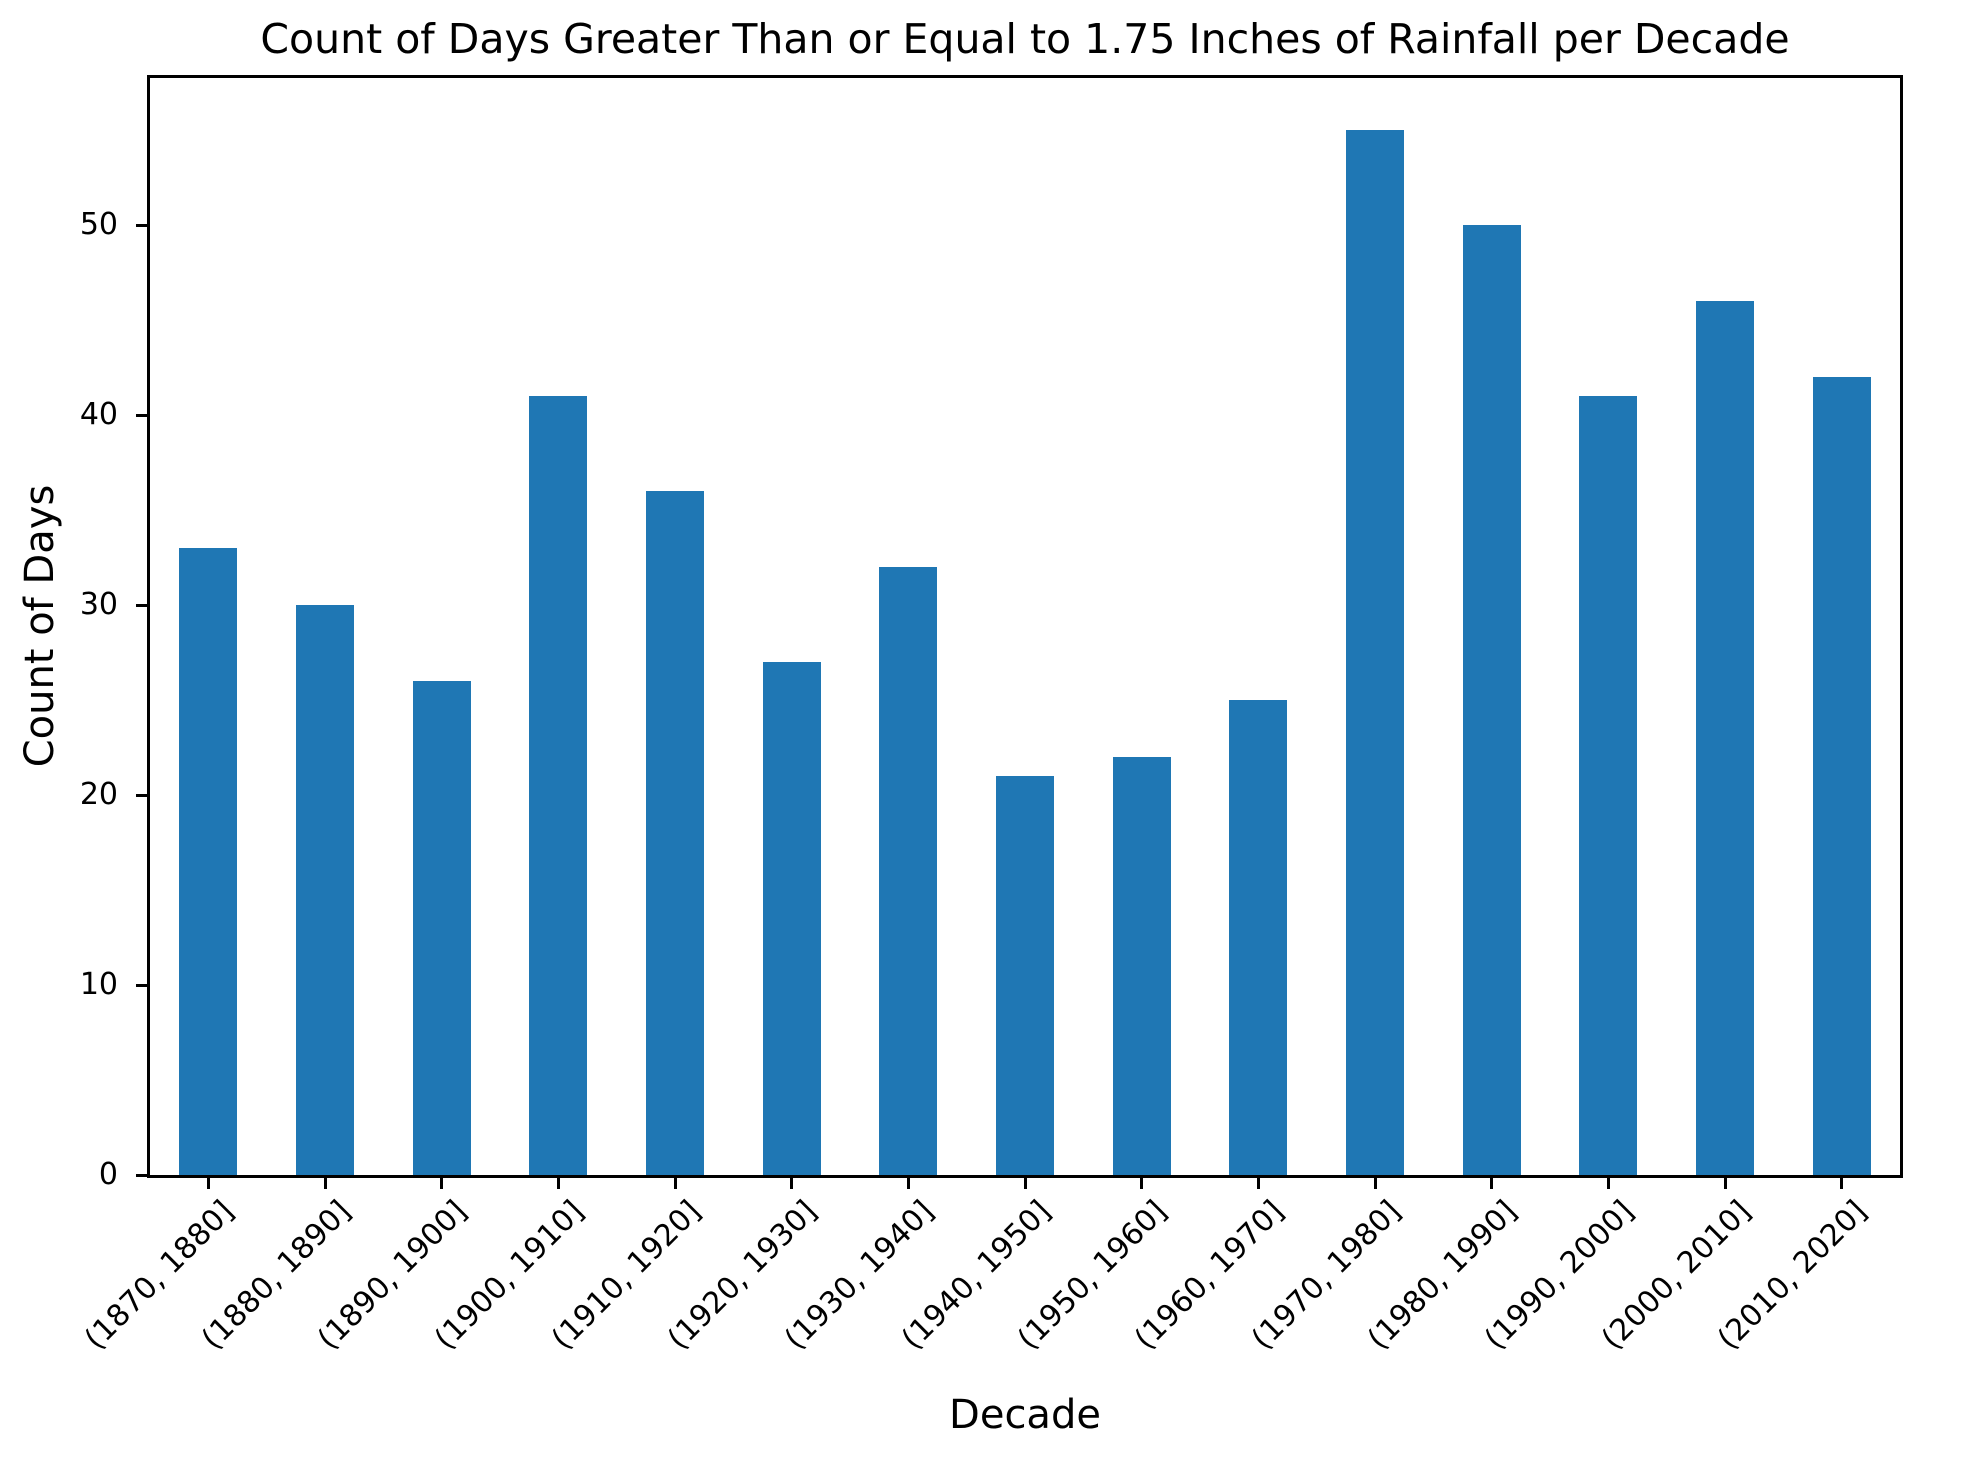  Describe the element at coordinates (509, 1275) in the screenshot. I see `x-tick-label: (1900, 1910]` at that location.